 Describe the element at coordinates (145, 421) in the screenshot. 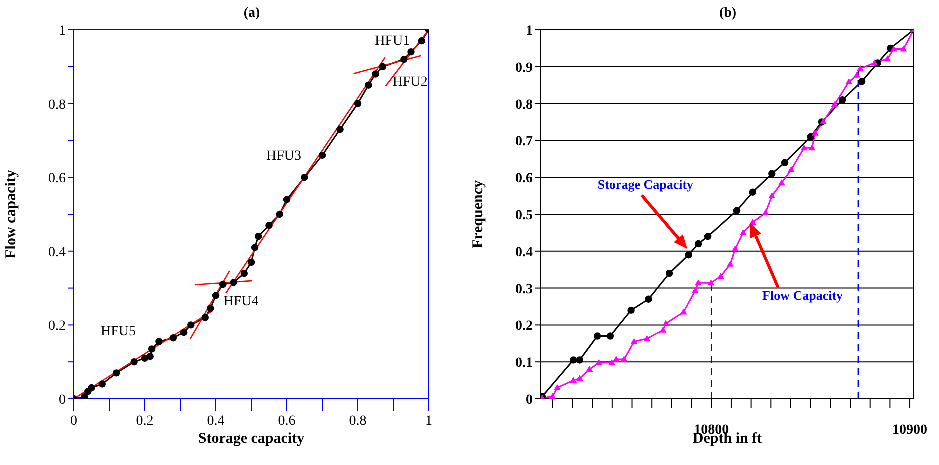

I see `x-tick-label: 0.2` at that location.